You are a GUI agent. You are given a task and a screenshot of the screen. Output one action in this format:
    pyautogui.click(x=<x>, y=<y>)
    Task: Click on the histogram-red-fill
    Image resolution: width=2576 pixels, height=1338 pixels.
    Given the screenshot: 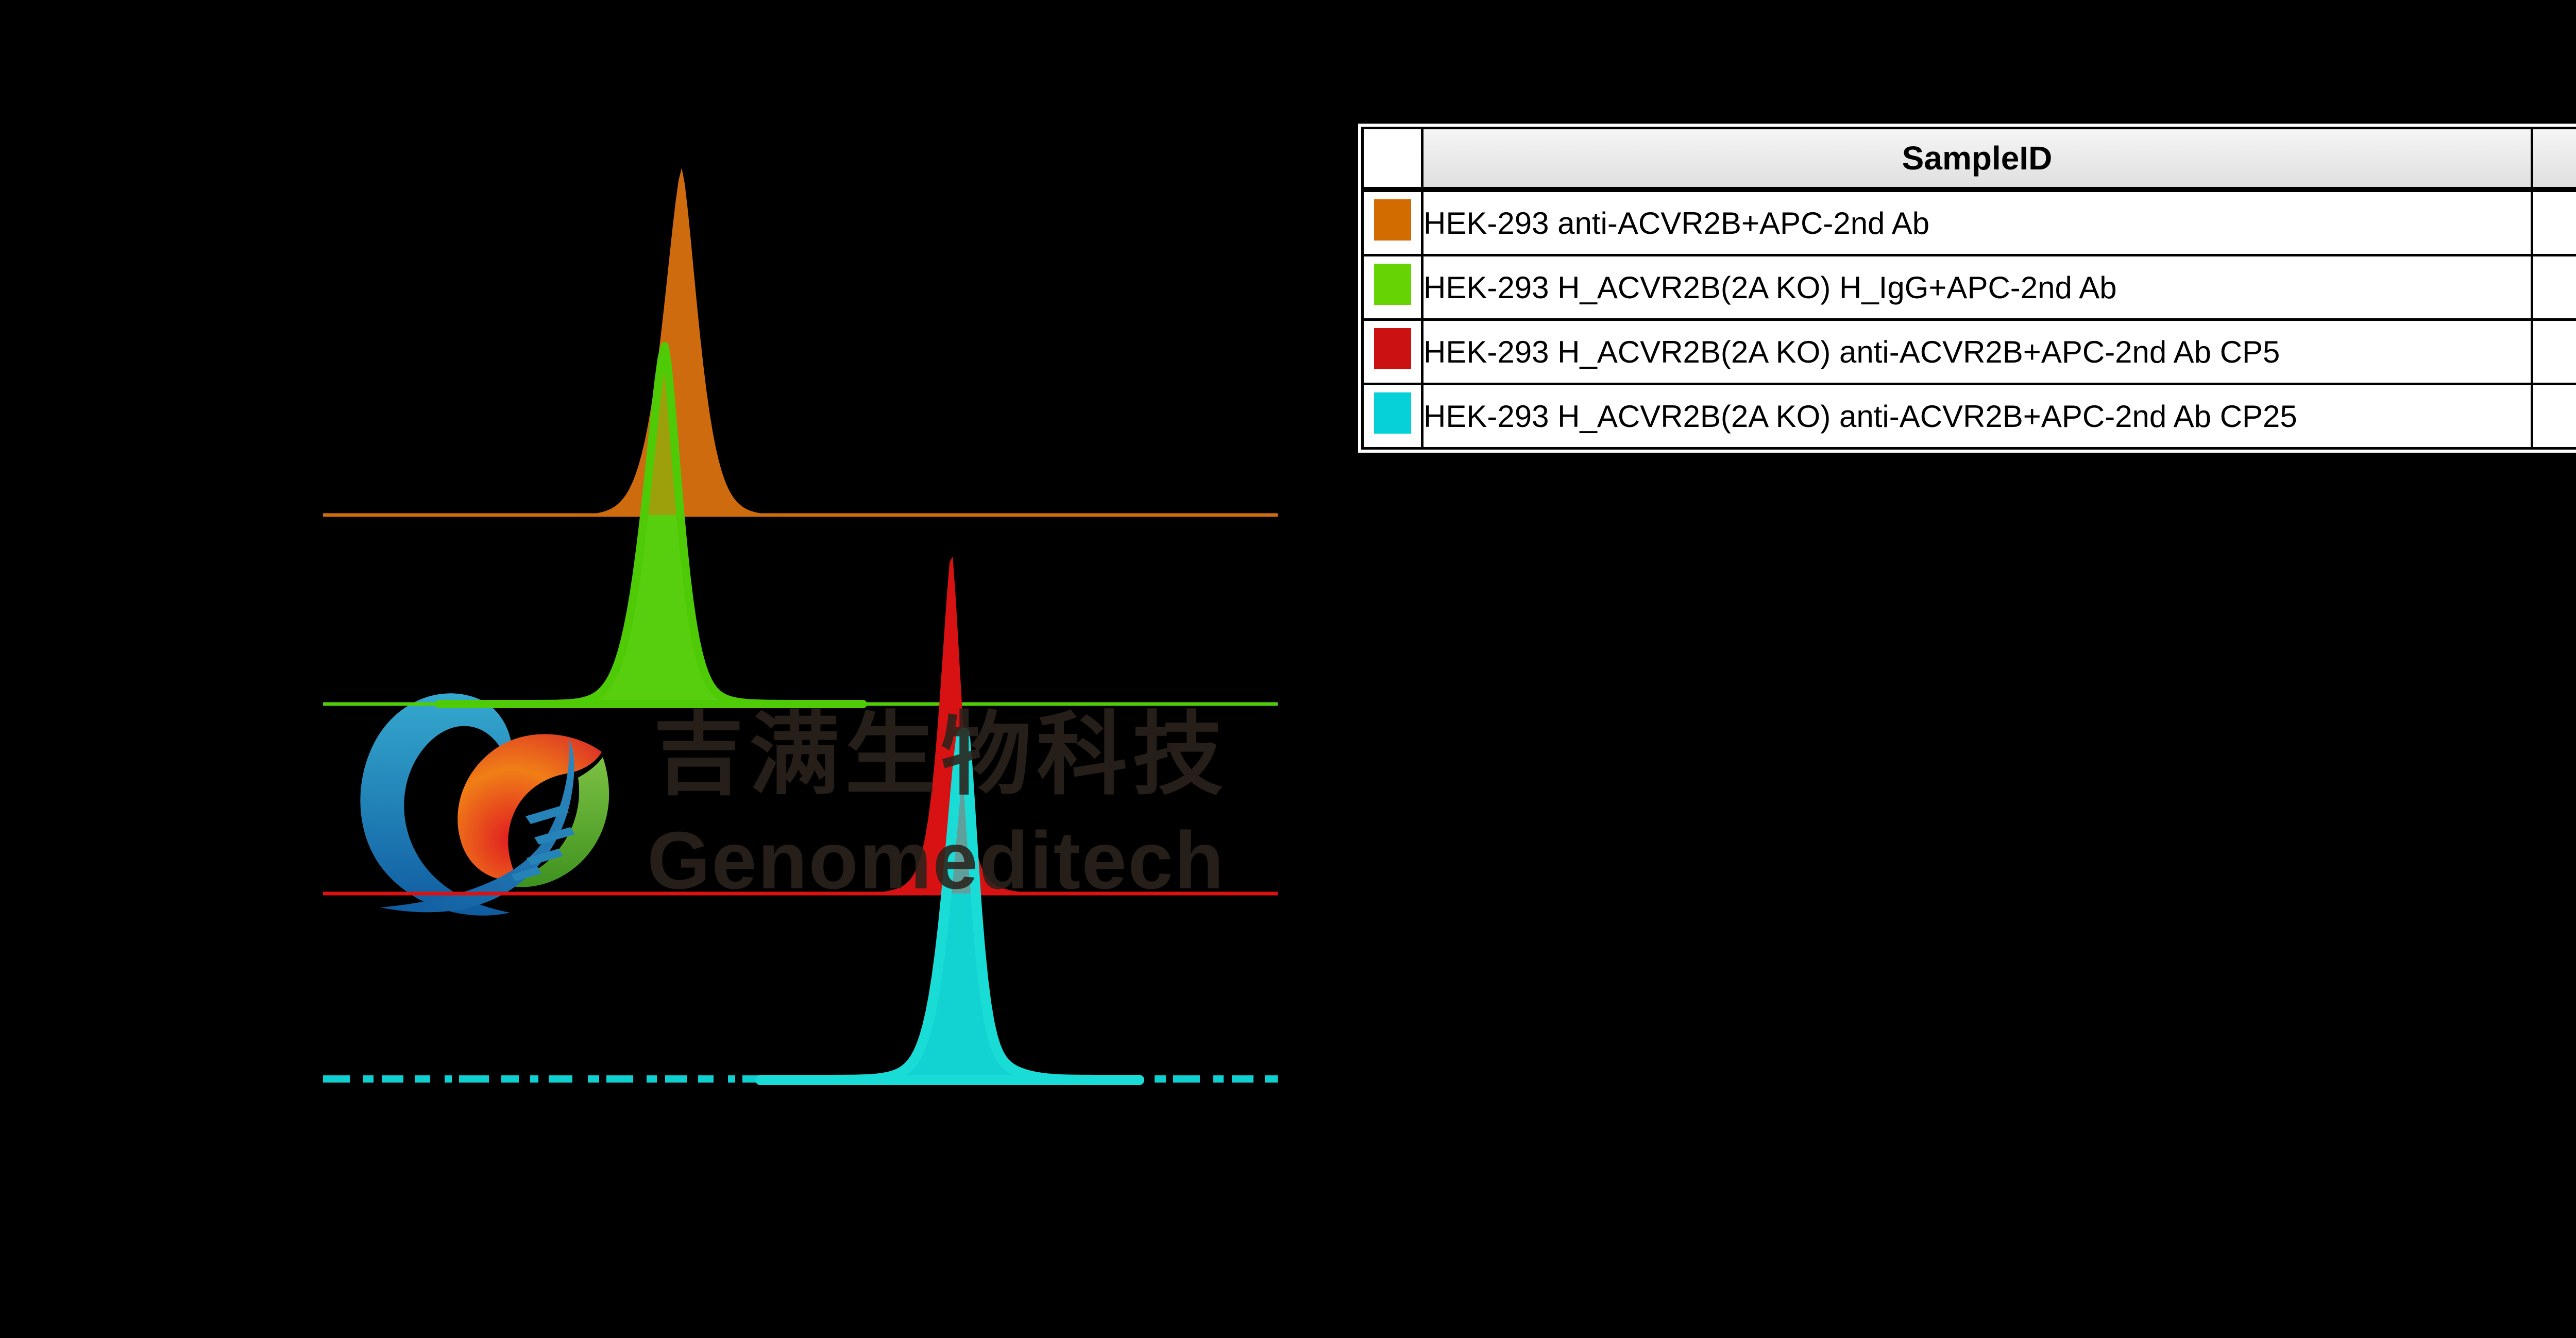 What is the action you would take?
    pyautogui.click(x=946, y=725)
    